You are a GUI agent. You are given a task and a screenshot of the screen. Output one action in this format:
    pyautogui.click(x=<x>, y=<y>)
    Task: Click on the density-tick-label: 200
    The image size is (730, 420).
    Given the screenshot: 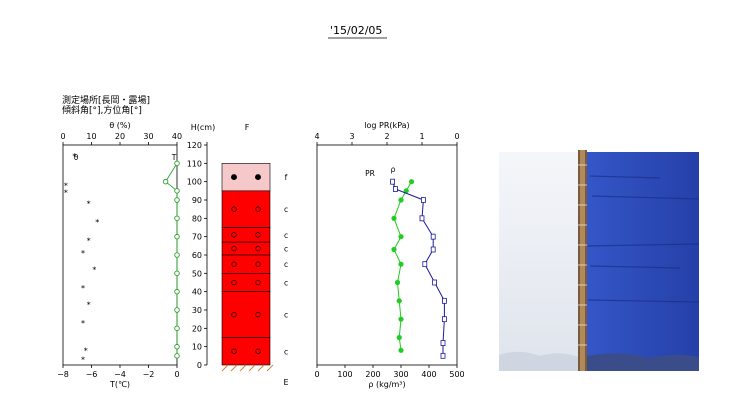 What is the action you would take?
    pyautogui.click(x=372, y=374)
    